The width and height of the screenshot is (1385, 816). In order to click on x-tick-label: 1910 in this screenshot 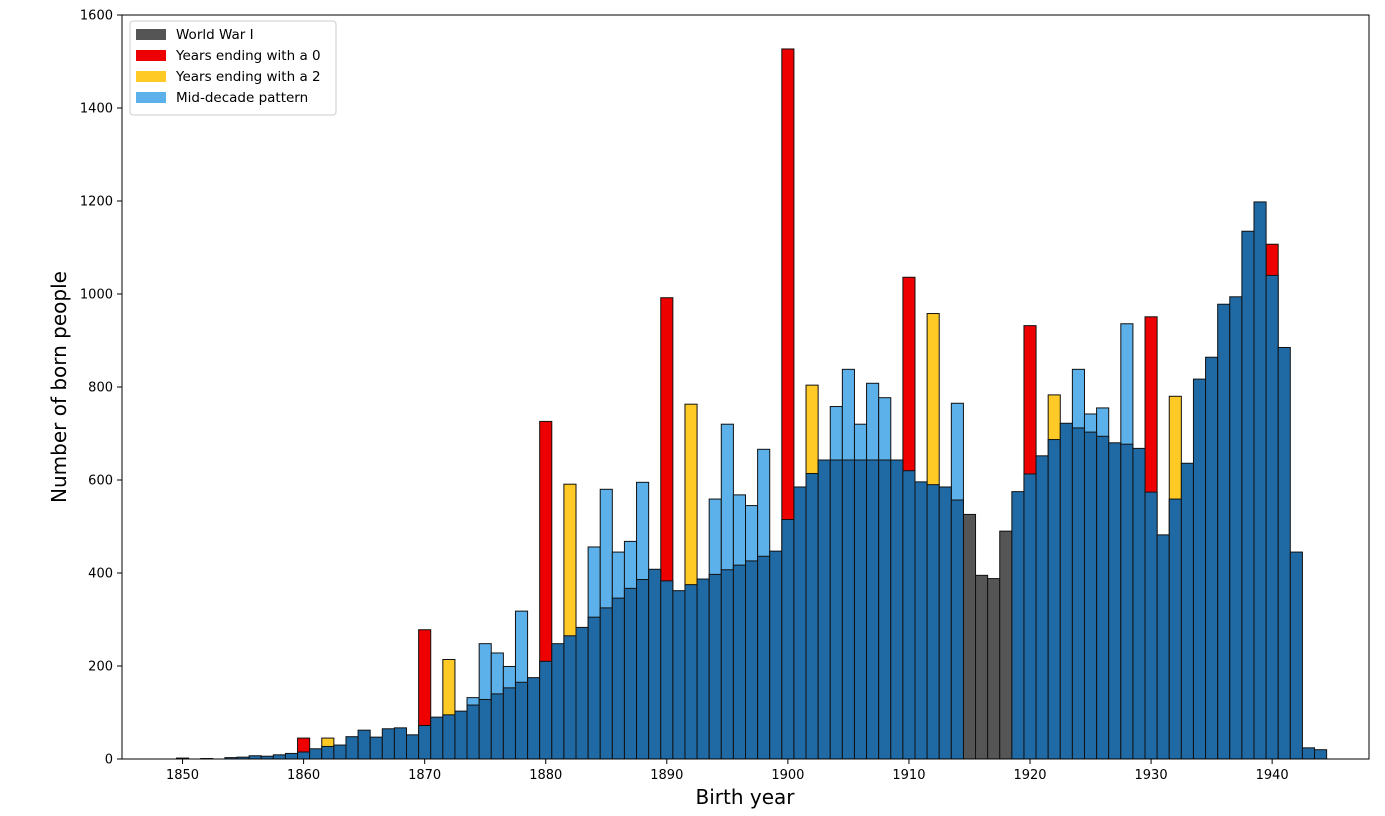, I will do `click(908, 775)`.